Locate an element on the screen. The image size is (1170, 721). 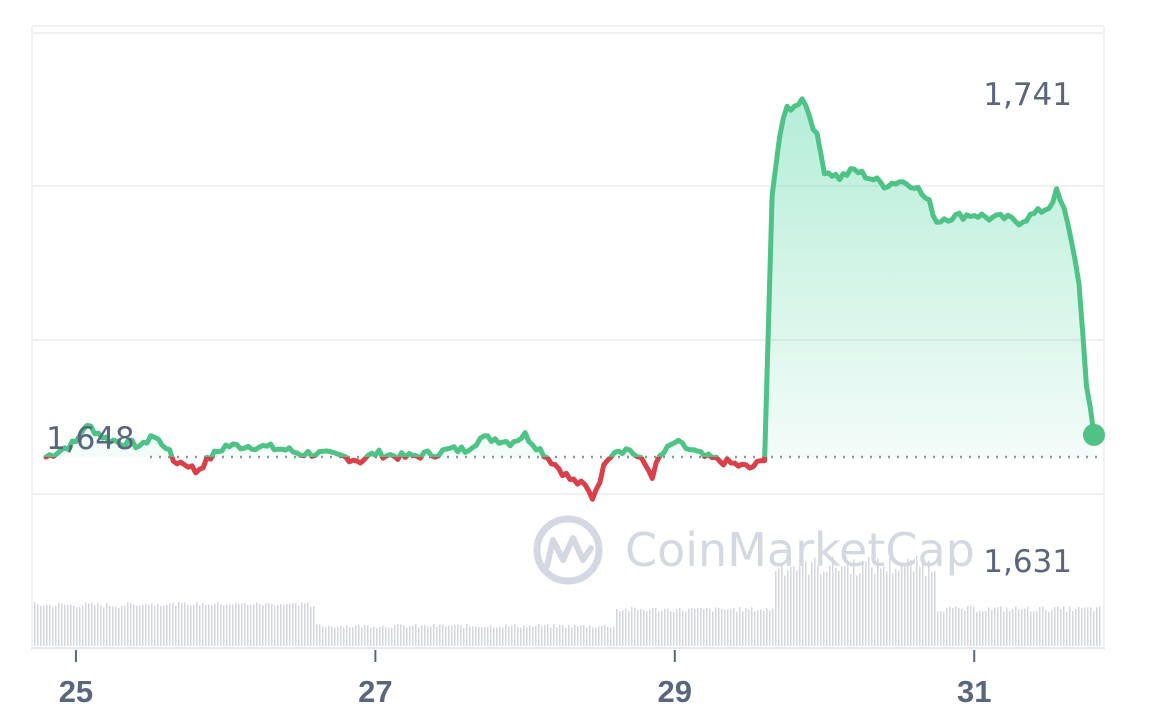
x-tick-label: 31 is located at coordinates (974, 691).